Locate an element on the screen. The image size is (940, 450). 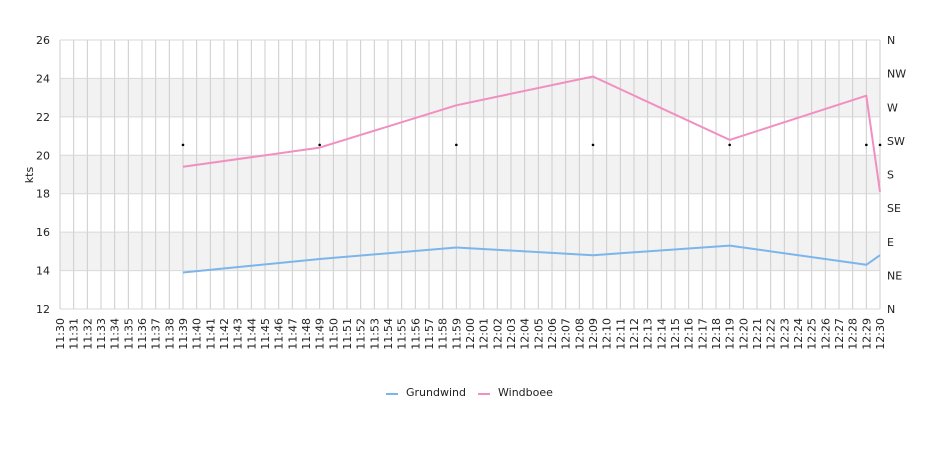
x-tick-label: 12:13 is located at coordinates (648, 334).